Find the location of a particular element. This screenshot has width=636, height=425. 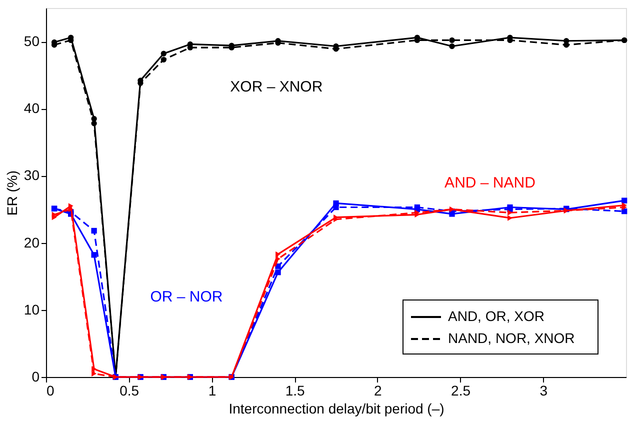

y-axis-title: ER (%) is located at coordinates (12, 193).